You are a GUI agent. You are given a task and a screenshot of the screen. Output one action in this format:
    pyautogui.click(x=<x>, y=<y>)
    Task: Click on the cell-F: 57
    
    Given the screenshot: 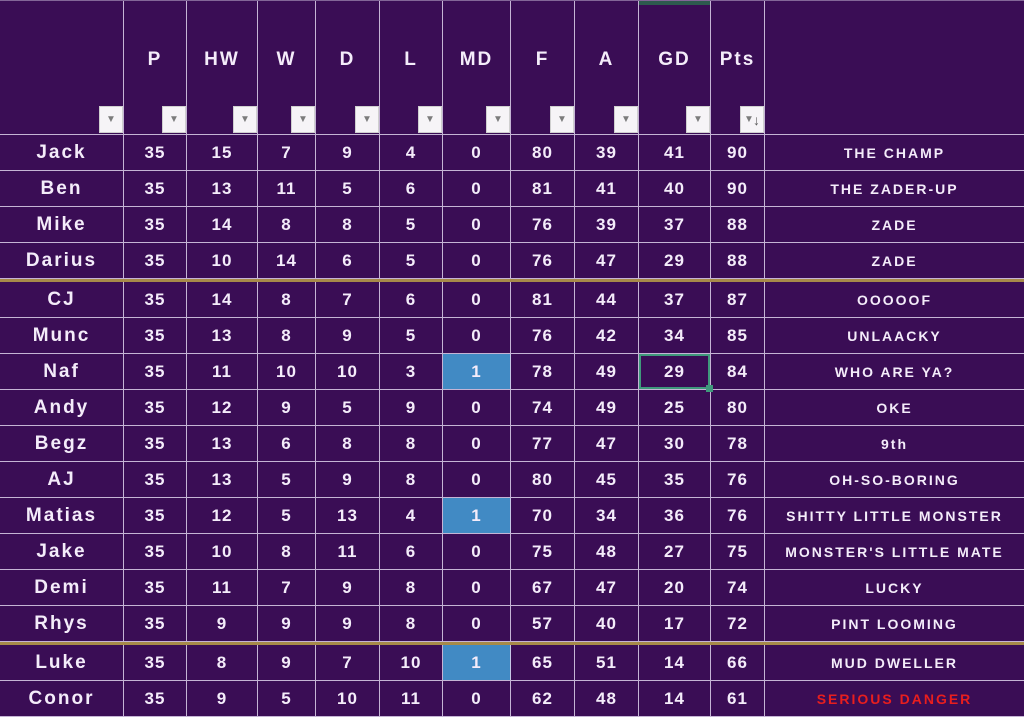 What is the action you would take?
    pyautogui.click(x=543, y=623)
    